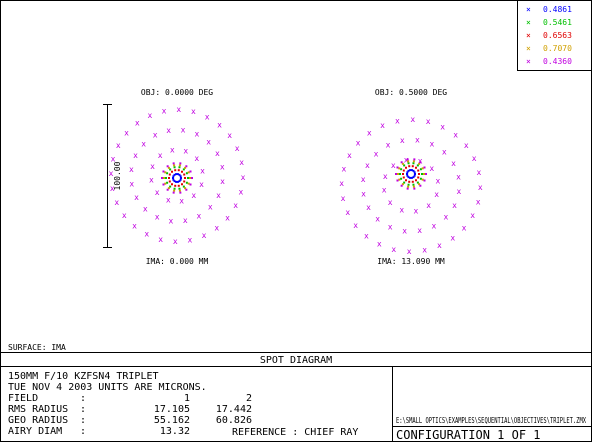 This screenshot has height=442, width=592. I want to click on legend-label: 0.4861, so click(557, 9).